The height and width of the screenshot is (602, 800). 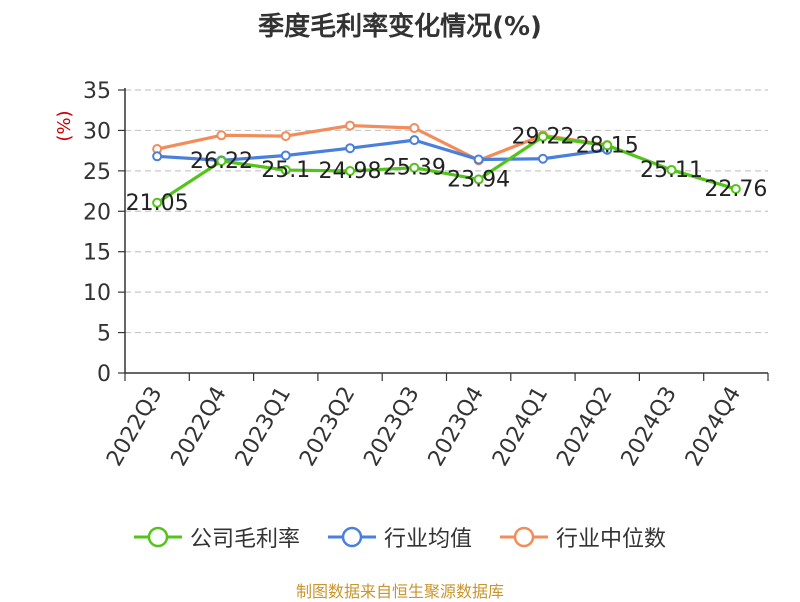 What do you see at coordinates (427, 539) in the screenshot?
I see `legend-label: 行业均值` at bounding box center [427, 539].